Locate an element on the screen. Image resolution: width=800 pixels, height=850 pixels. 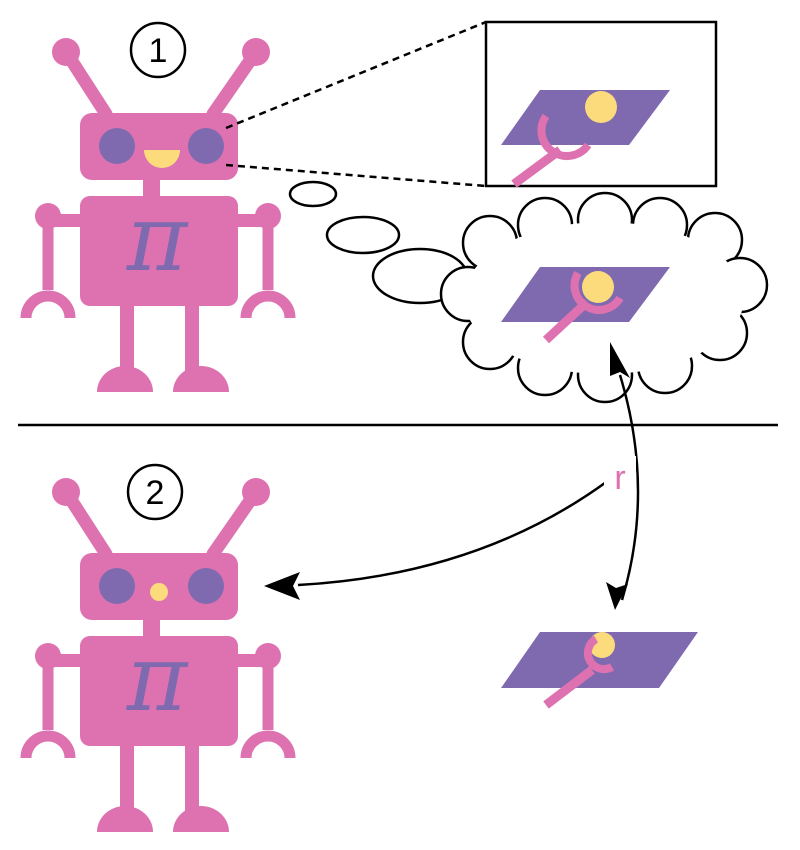
reward-arrows: r is located at coordinates (452, 476).